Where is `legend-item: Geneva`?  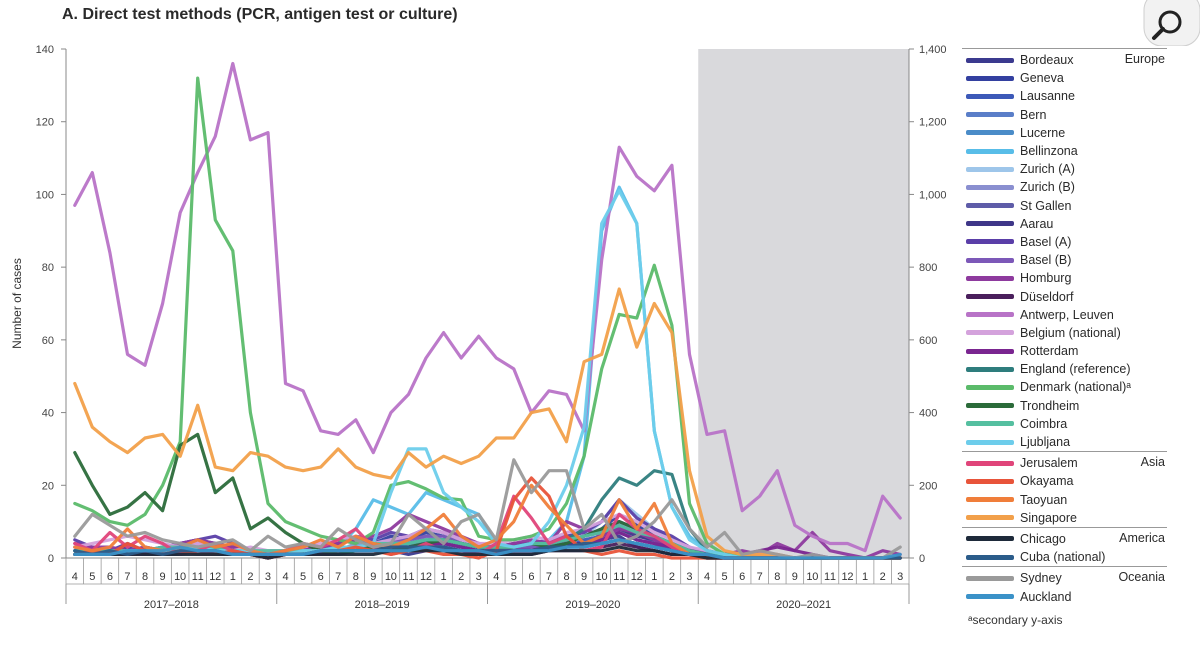
legend-item: Geneva is located at coordinates (1064, 78).